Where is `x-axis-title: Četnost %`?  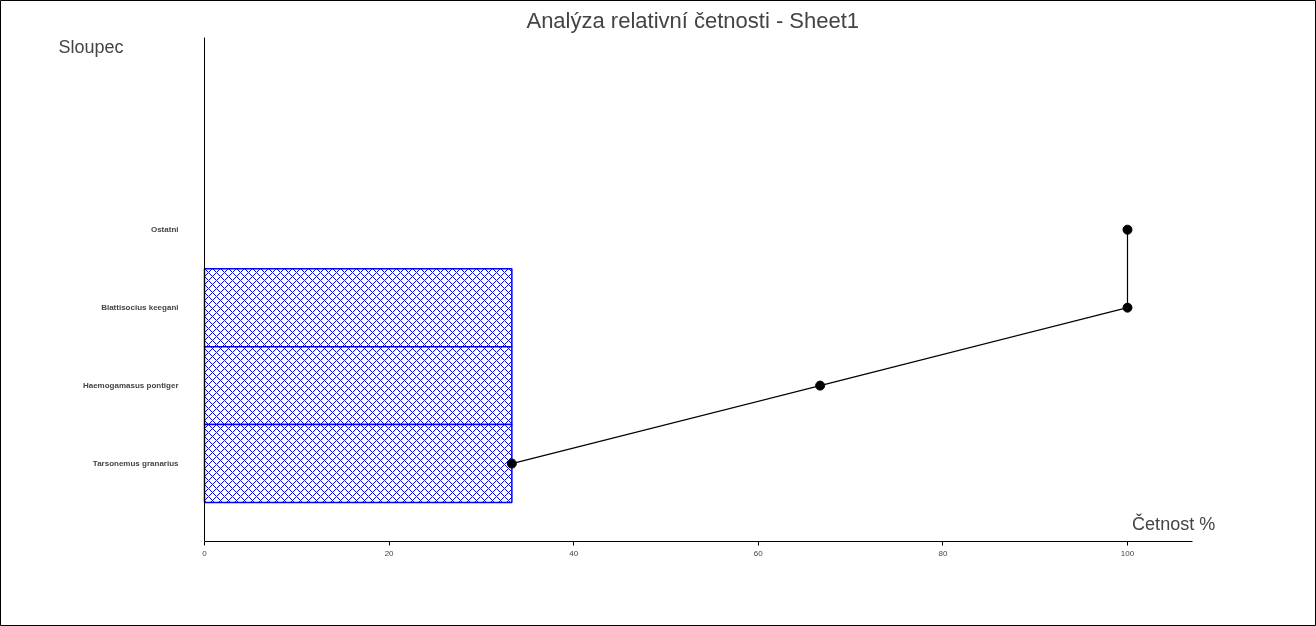
x-axis-title: Četnost % is located at coordinates (1174, 523).